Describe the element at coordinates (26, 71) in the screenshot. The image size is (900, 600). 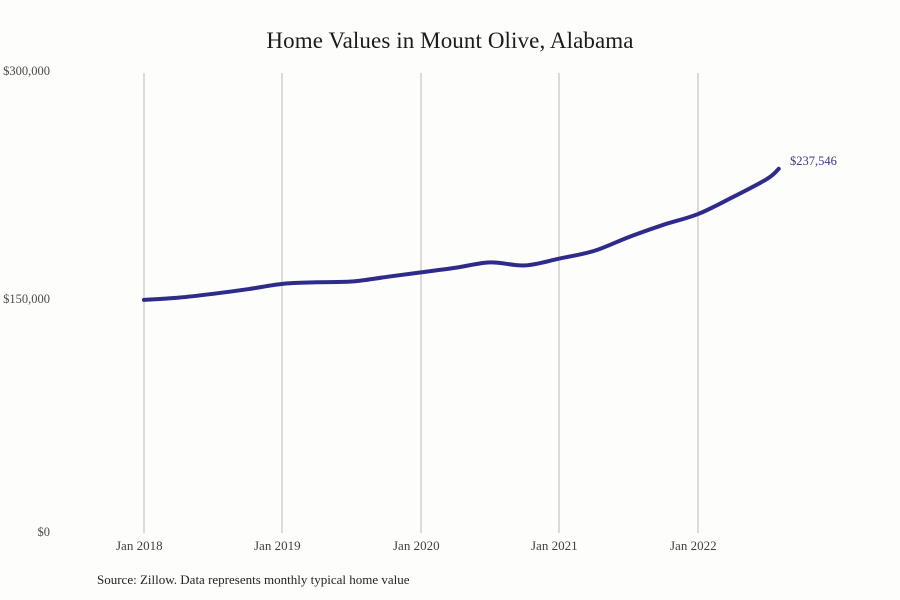
I see `y-axis-tick-300000: $300,000` at that location.